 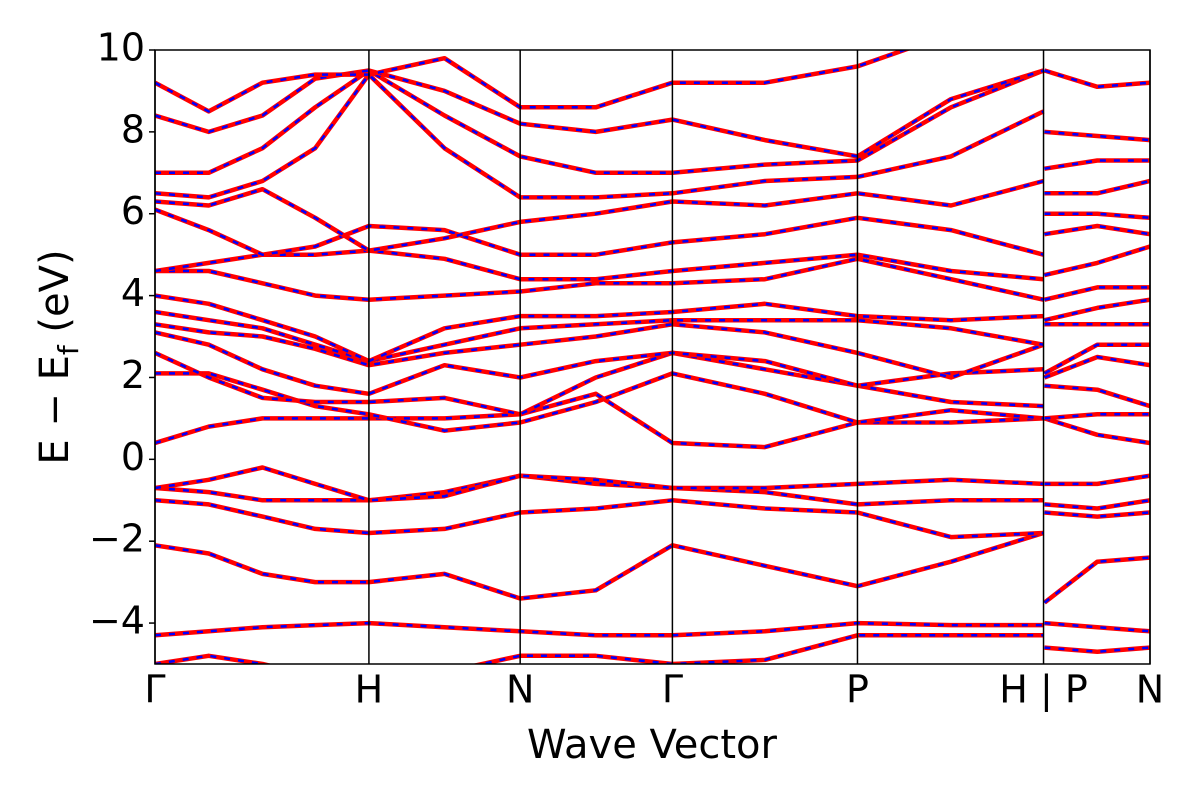 What do you see at coordinates (133, 211) in the screenshot?
I see `y-tick-label: 6` at bounding box center [133, 211].